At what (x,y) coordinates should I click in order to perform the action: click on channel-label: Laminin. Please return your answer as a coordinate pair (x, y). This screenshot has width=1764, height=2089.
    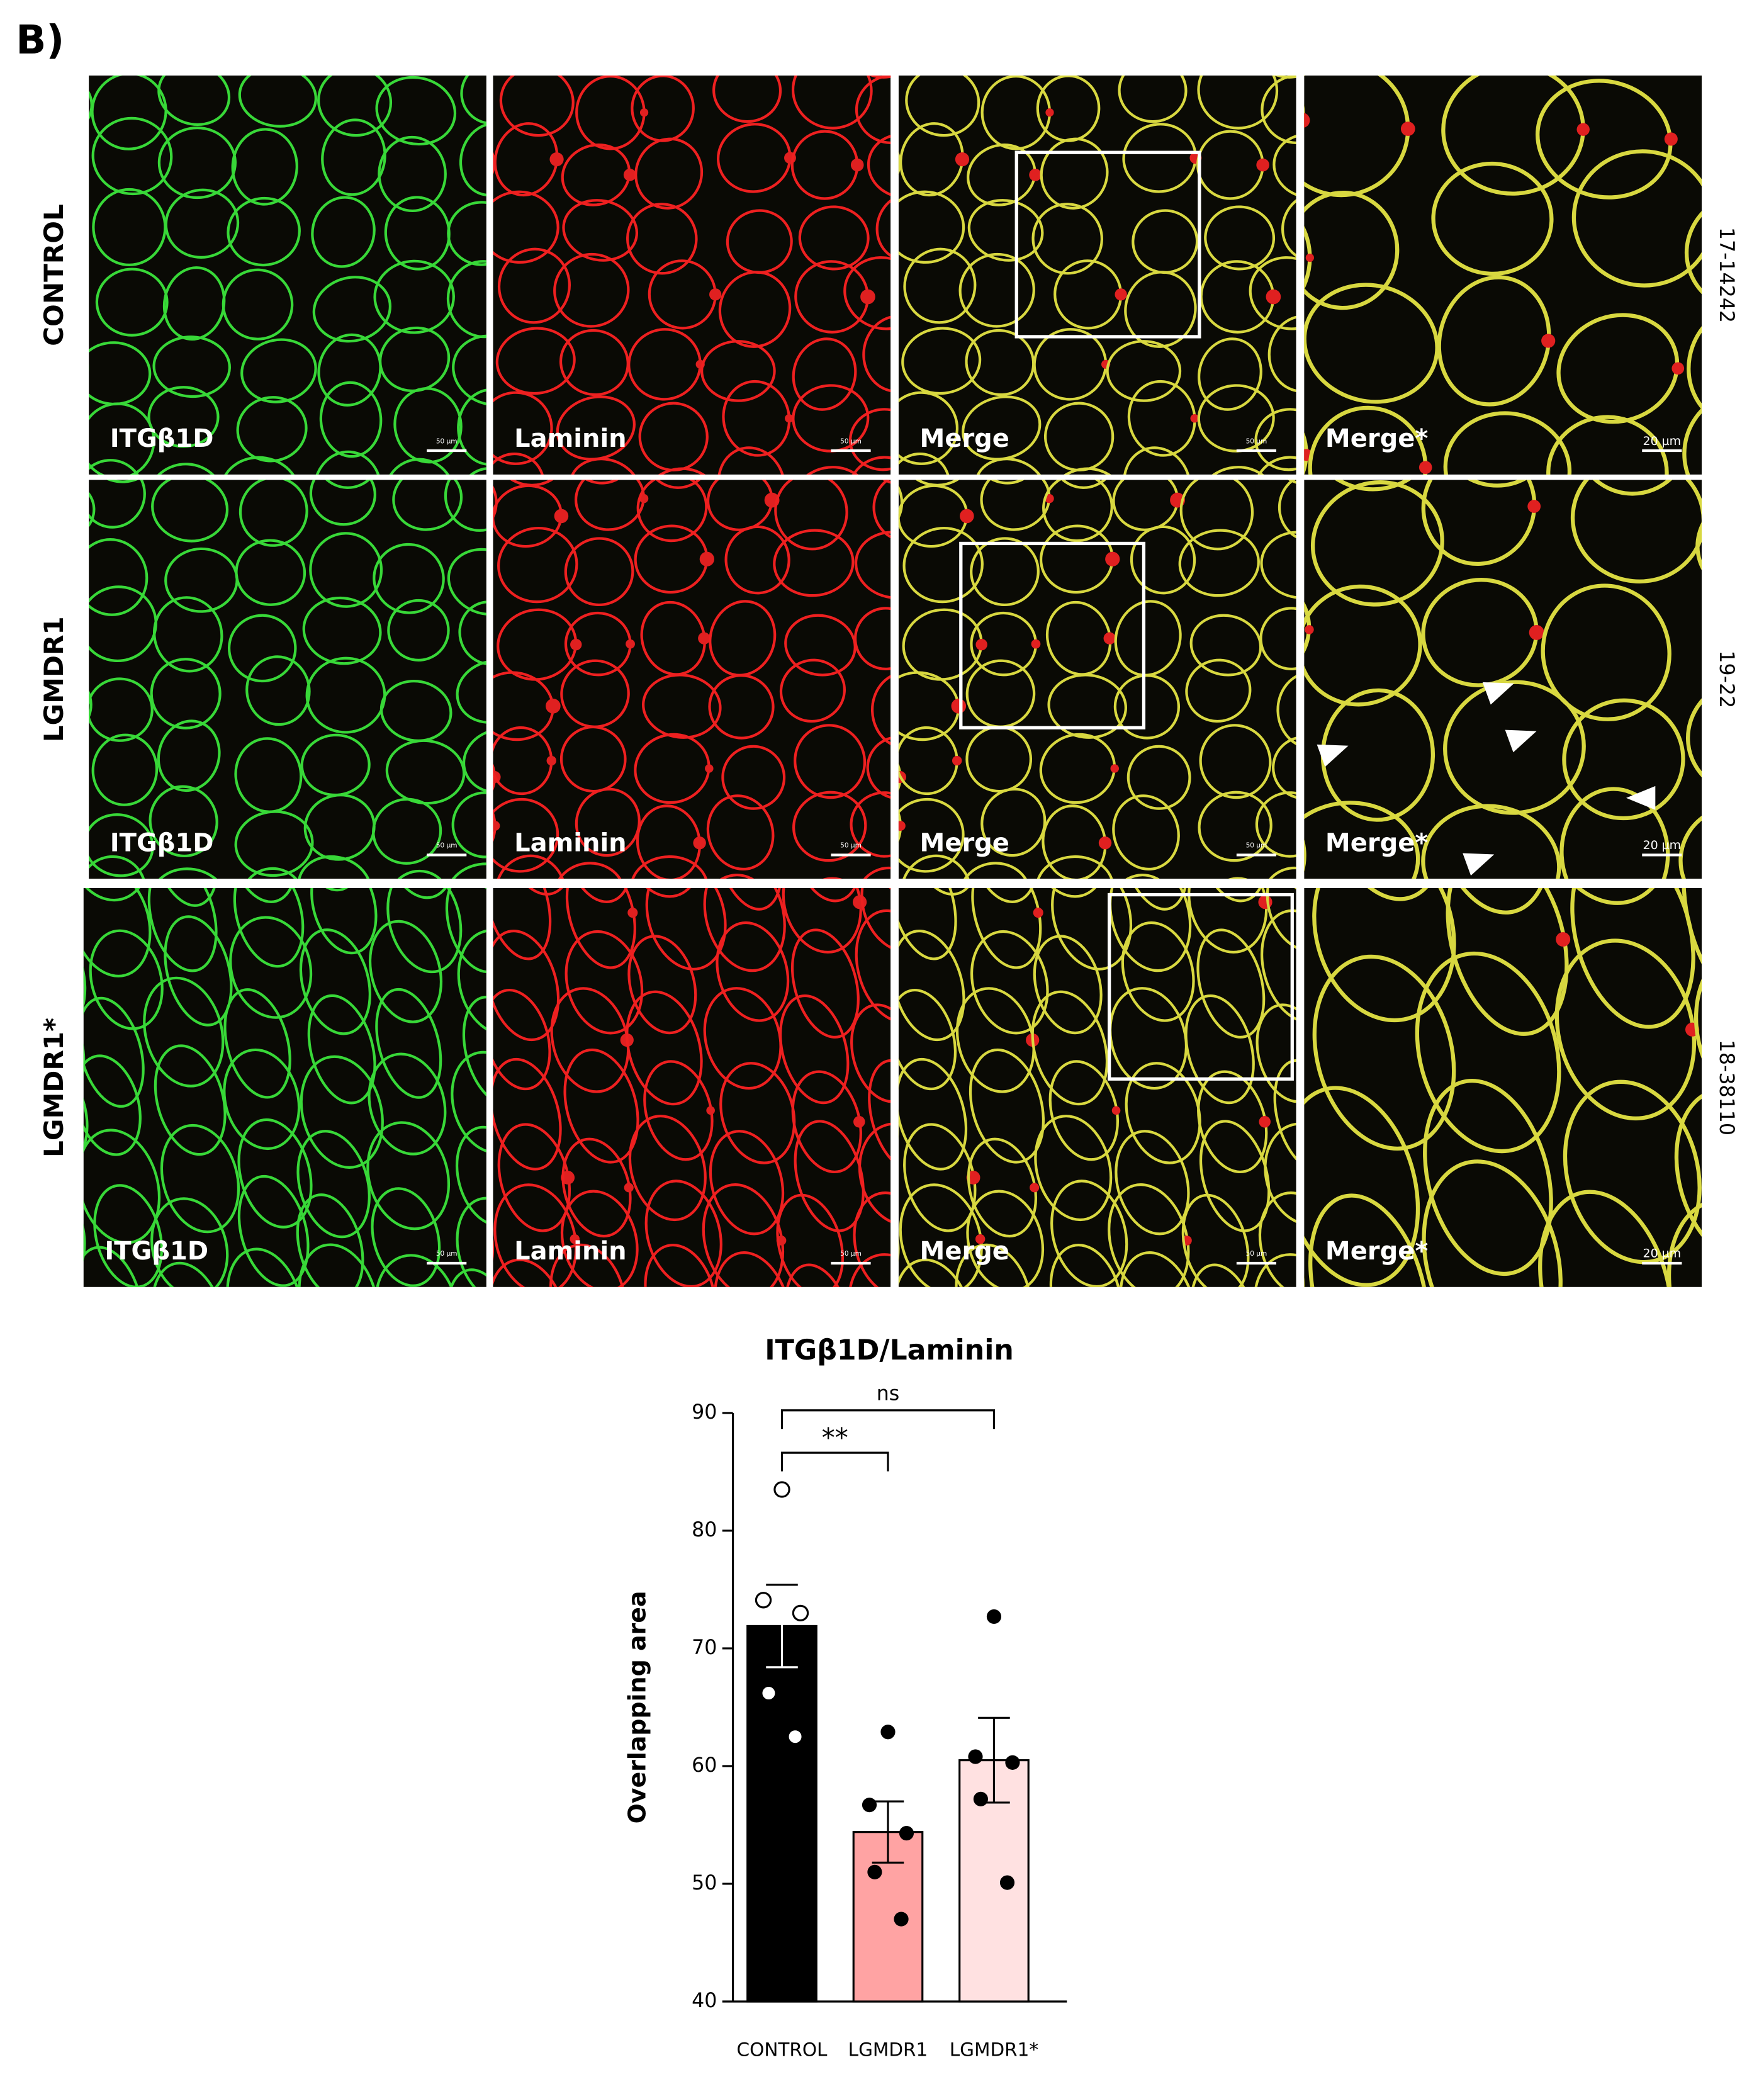
    Looking at the image, I should click on (570, 844).